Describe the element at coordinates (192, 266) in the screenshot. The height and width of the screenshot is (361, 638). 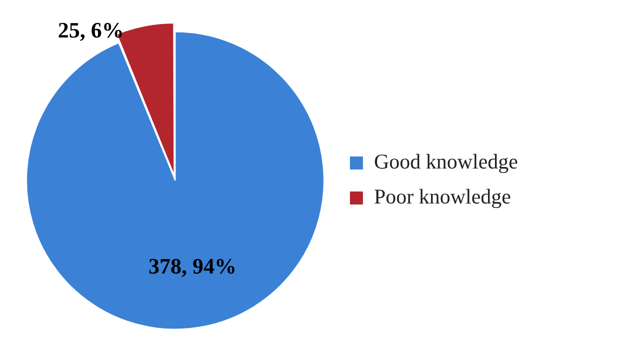
I see `data-label: 378, 94%` at that location.